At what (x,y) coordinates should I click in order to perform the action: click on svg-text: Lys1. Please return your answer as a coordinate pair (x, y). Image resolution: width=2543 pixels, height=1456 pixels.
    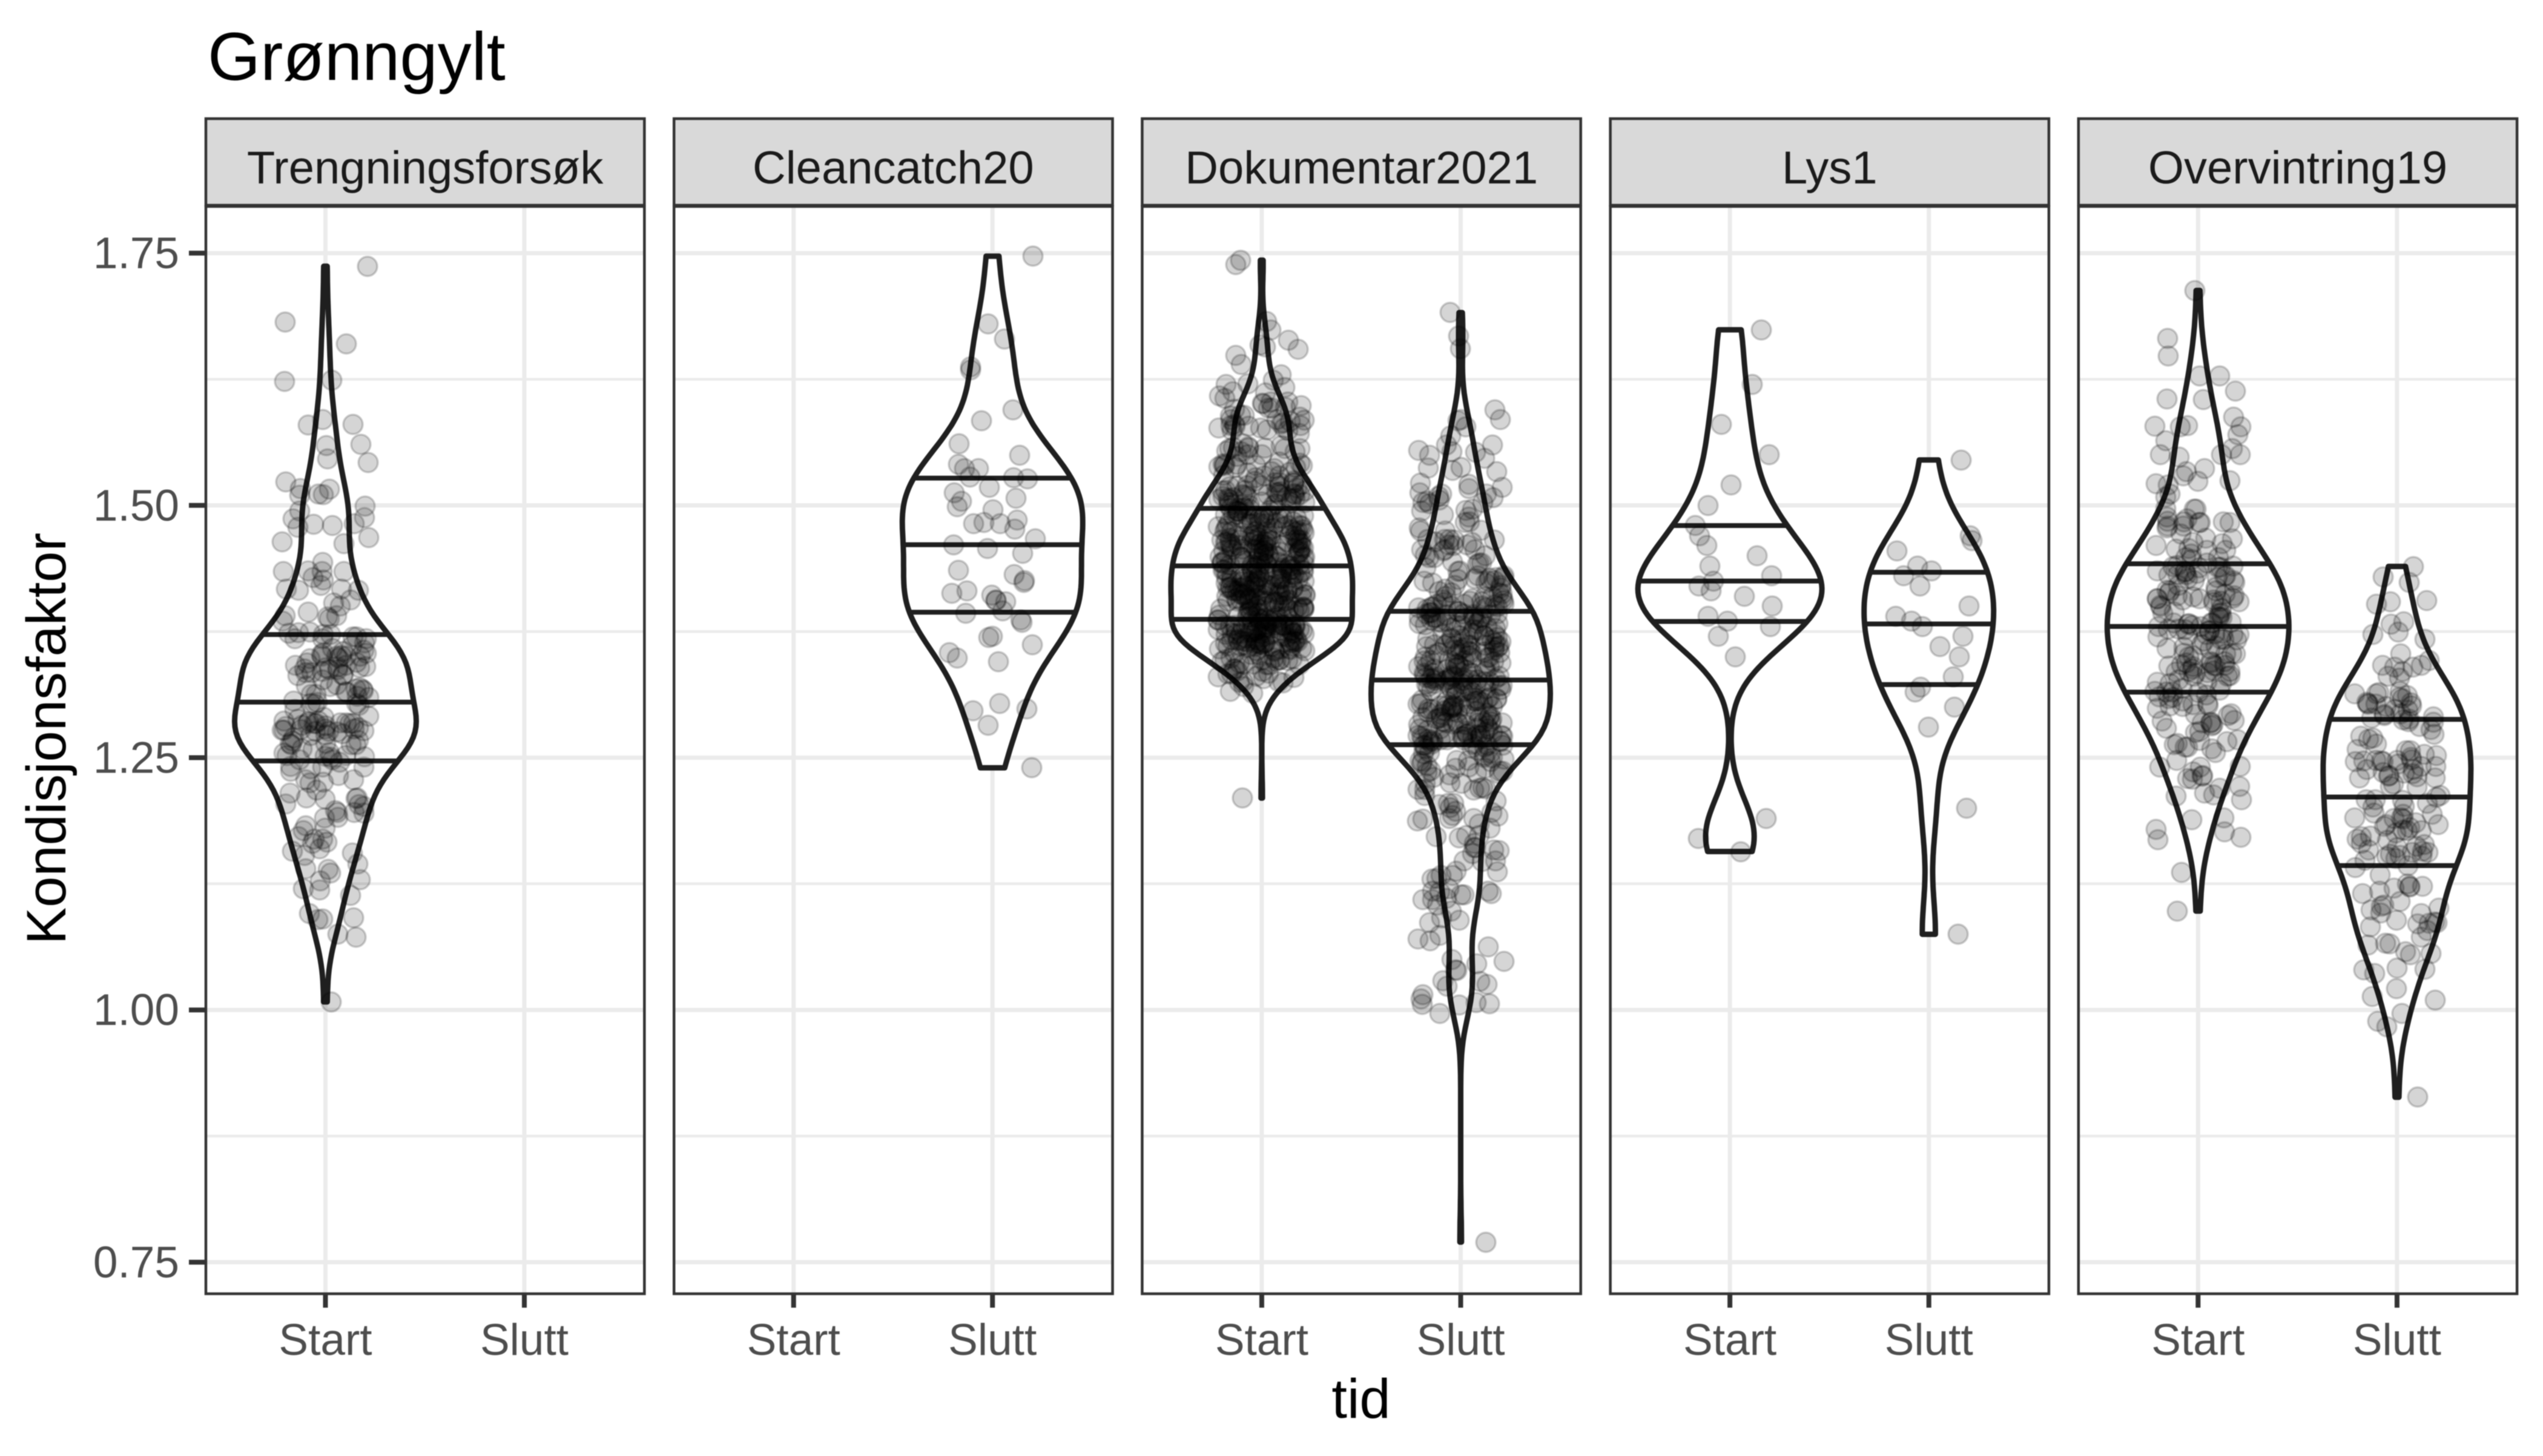
    Looking at the image, I should click on (1830, 168).